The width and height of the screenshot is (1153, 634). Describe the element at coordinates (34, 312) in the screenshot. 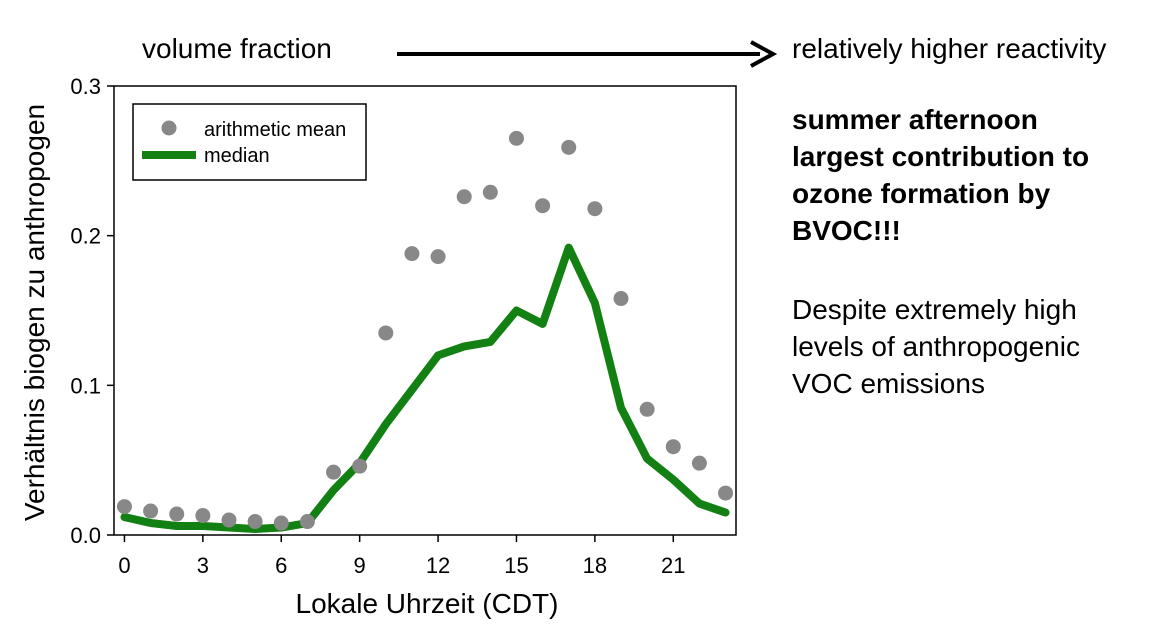

I see `y-axis-title: Verhältnis biogen zu anthropogen` at that location.